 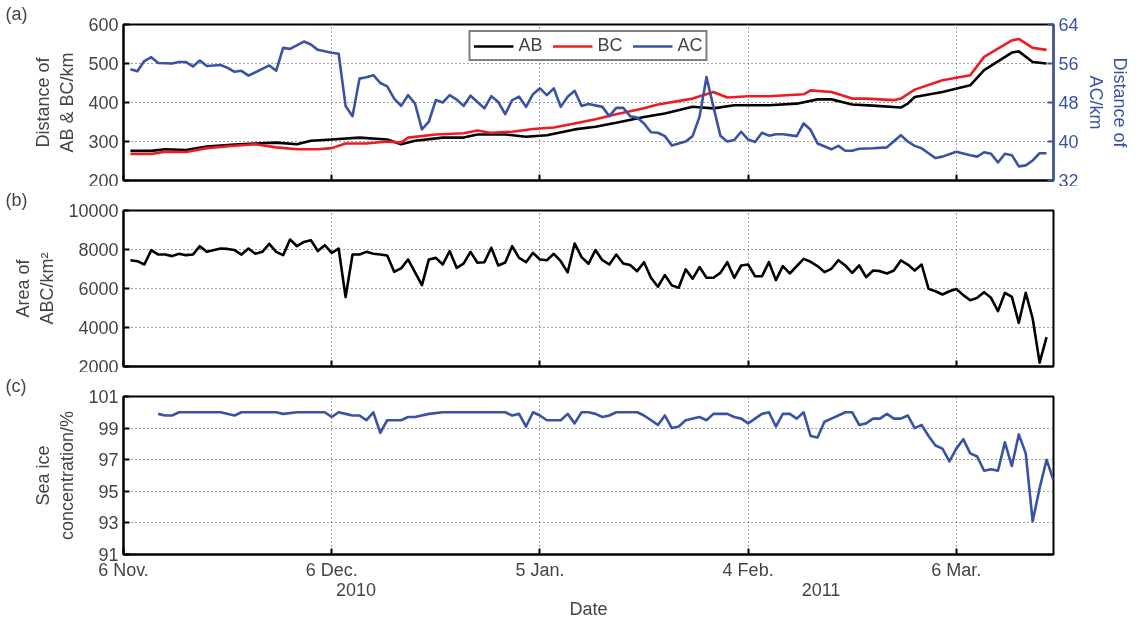 What do you see at coordinates (55, 102) in the screenshot?
I see `y-axis-title: Distance of AB & BC/km` at bounding box center [55, 102].